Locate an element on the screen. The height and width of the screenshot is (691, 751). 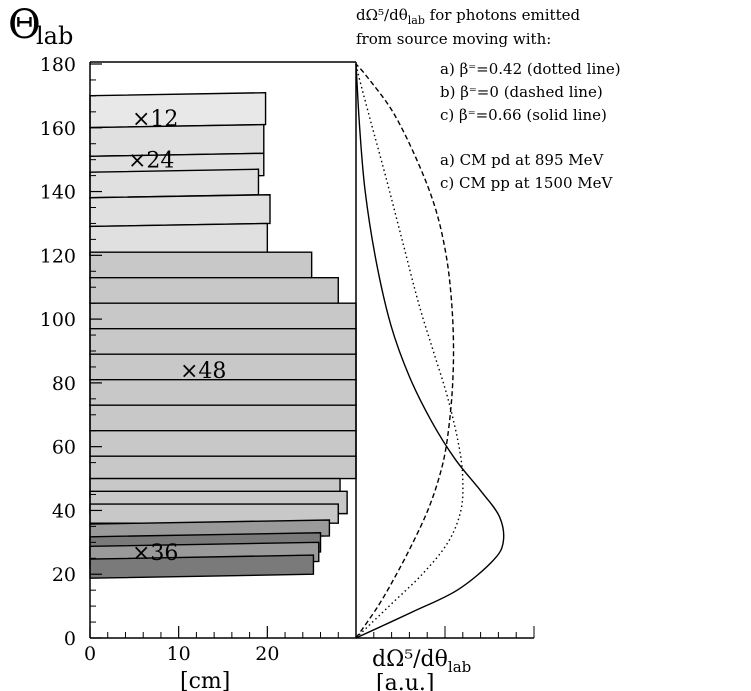
y-tick-label-60: 60 is located at coordinates (64, 448).